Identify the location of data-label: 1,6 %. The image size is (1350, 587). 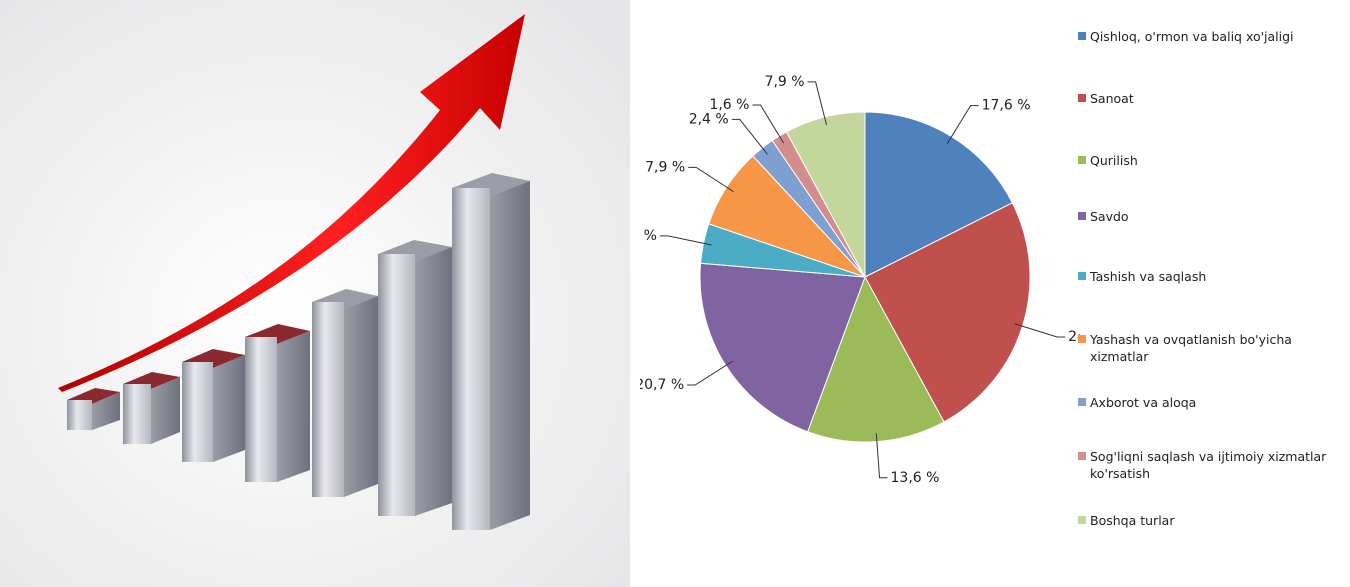
(729, 105).